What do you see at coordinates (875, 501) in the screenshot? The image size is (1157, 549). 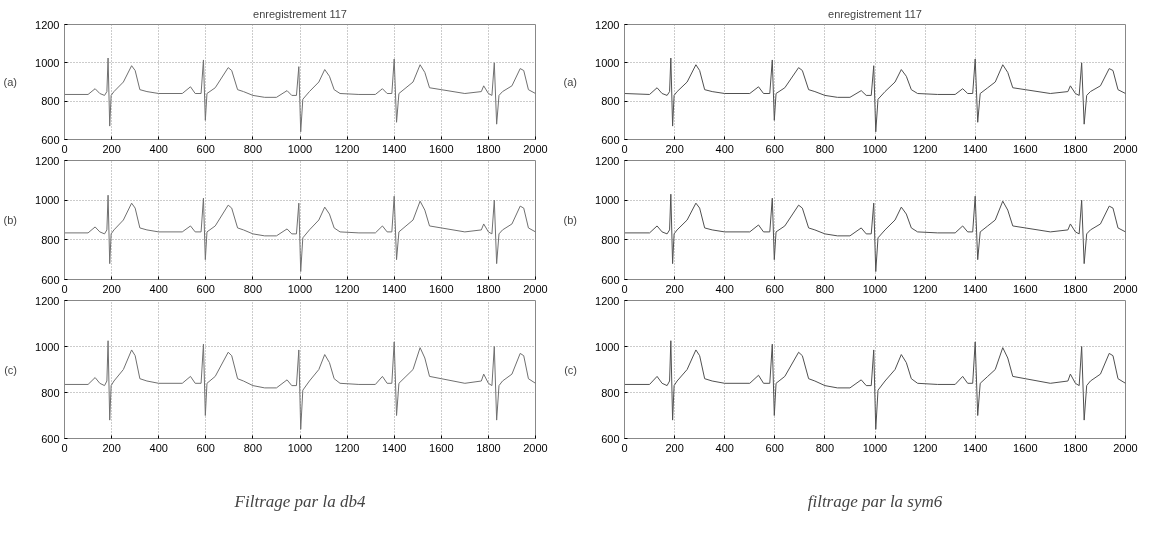 I see `text: filtrage par la sym6` at bounding box center [875, 501].